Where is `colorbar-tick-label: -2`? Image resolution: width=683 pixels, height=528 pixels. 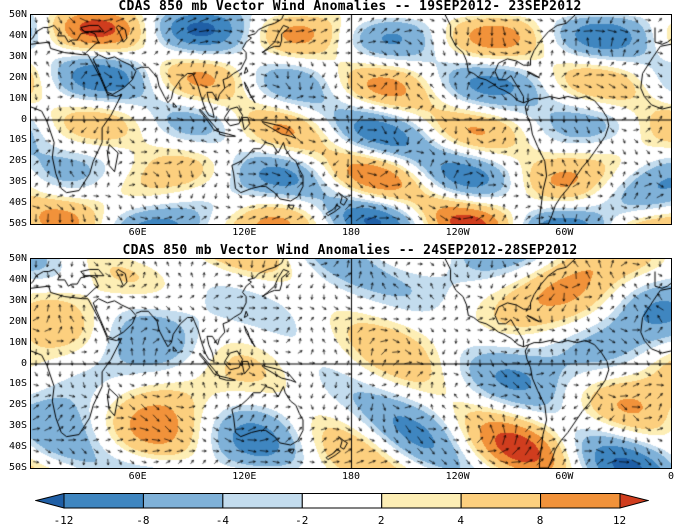 colorbar-tick-label: -2 is located at coordinates (302, 520).